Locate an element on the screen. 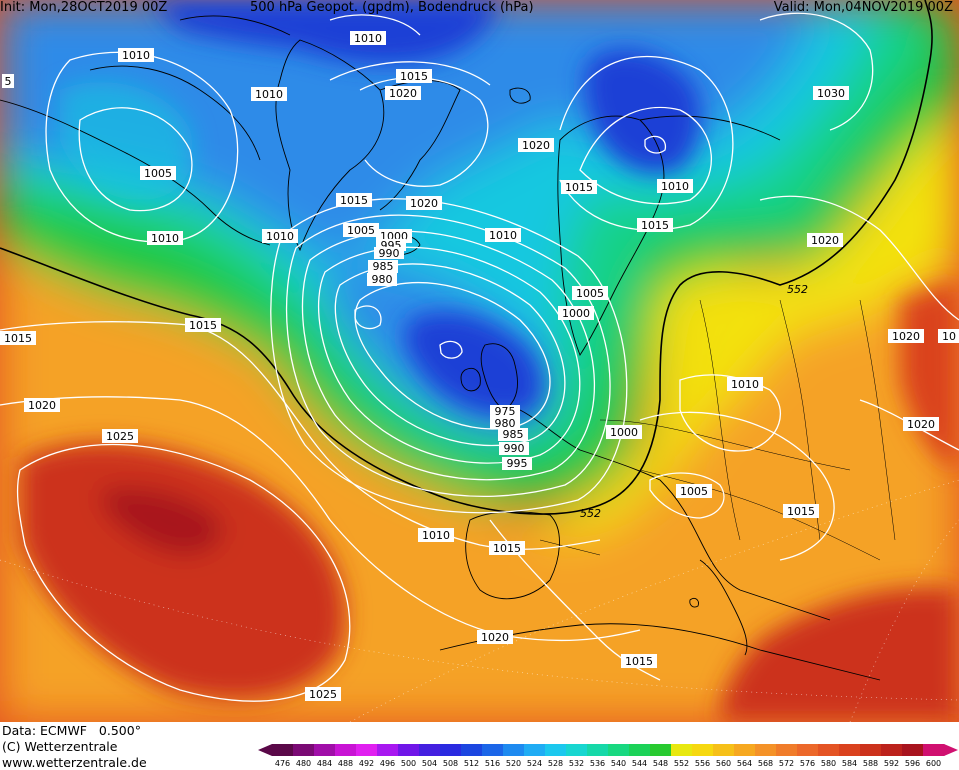  isobar-label: 980 is located at coordinates (382, 279).